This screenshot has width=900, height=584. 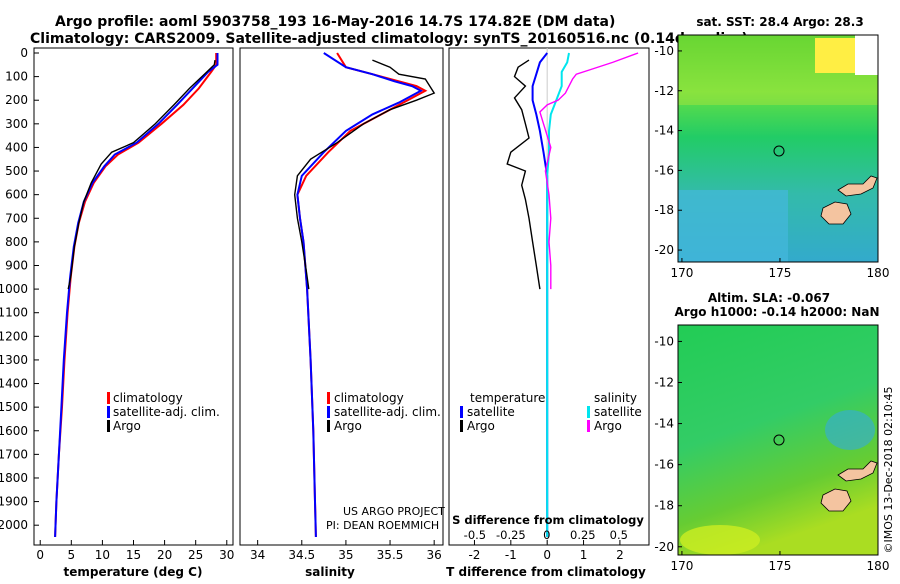 I want to click on temperature-x-ticks: 0 5 10 15 20 25 30, so click(x=135, y=551).